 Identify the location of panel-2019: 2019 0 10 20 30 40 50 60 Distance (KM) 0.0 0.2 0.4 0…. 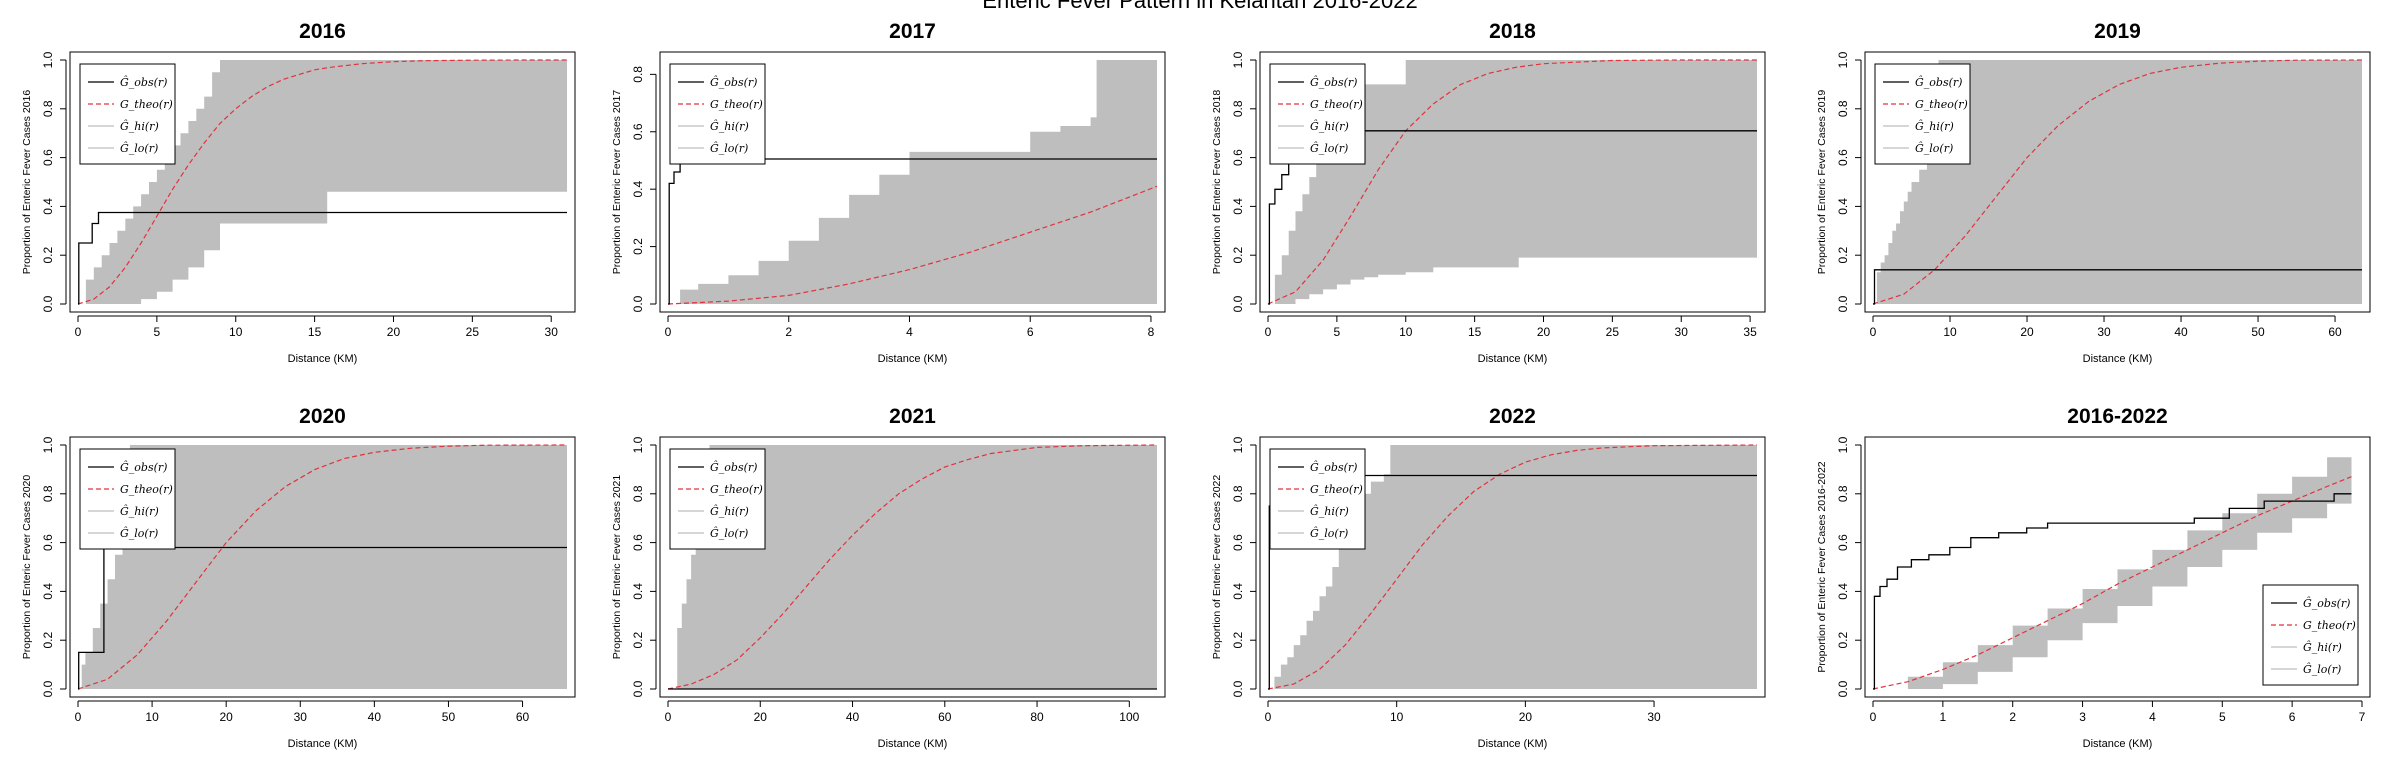
(2093, 192).